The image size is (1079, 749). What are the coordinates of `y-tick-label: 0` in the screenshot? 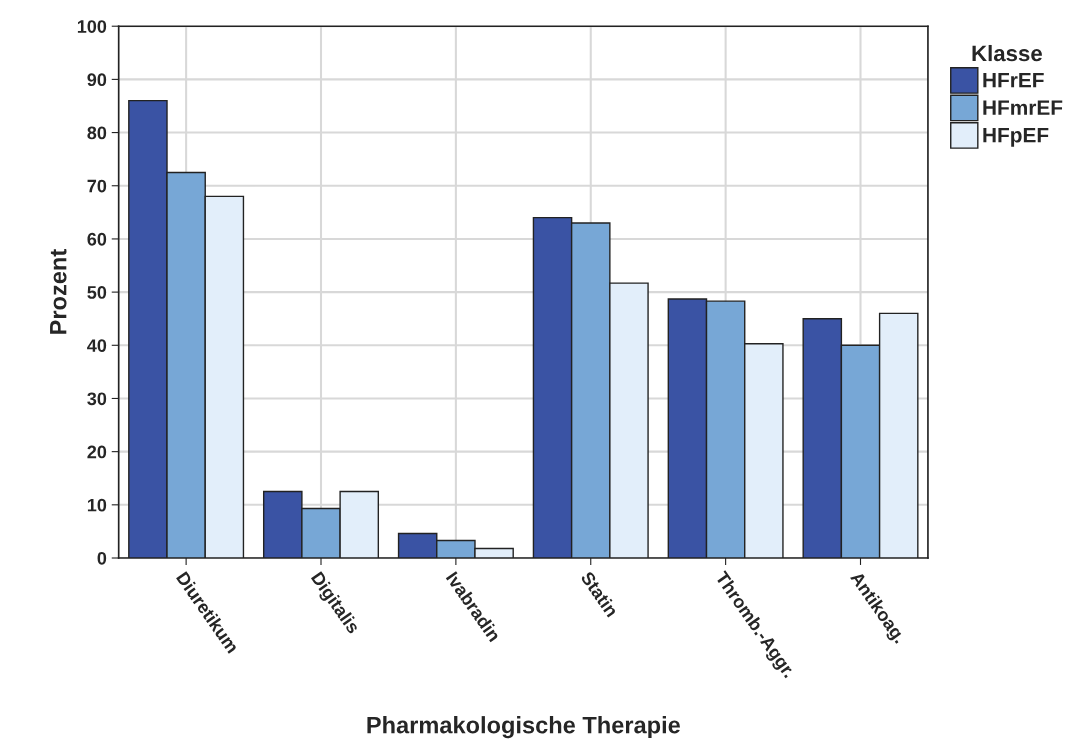 It's located at (102, 558).